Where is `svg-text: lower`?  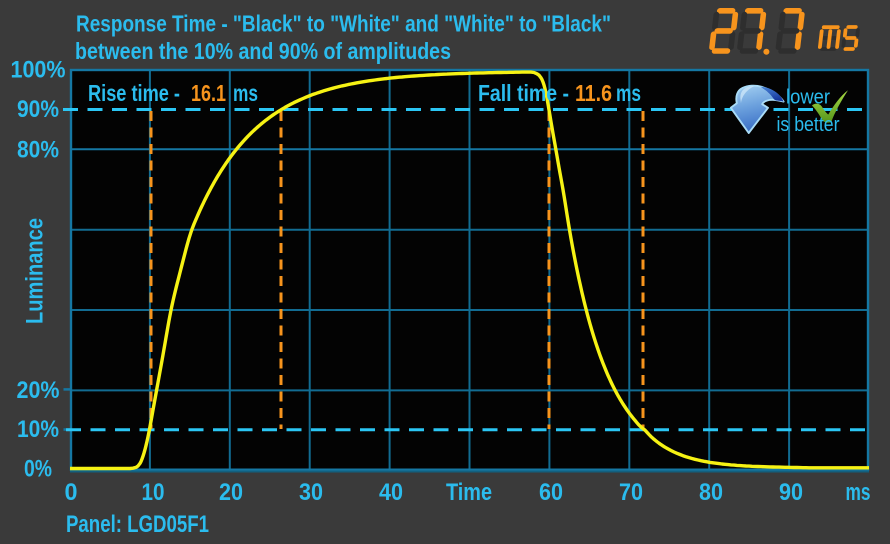 svg-text: lower is located at coordinates (808, 98).